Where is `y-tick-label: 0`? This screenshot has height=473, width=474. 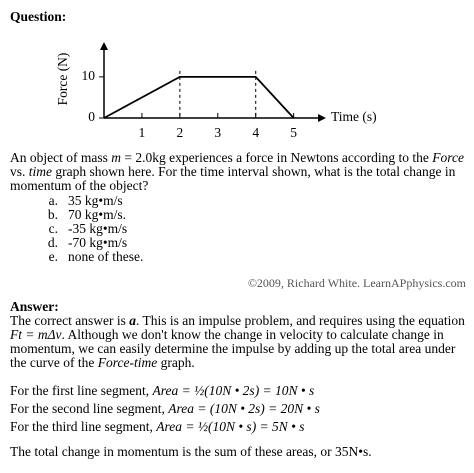 y-tick-label: 0 is located at coordinates (91, 116).